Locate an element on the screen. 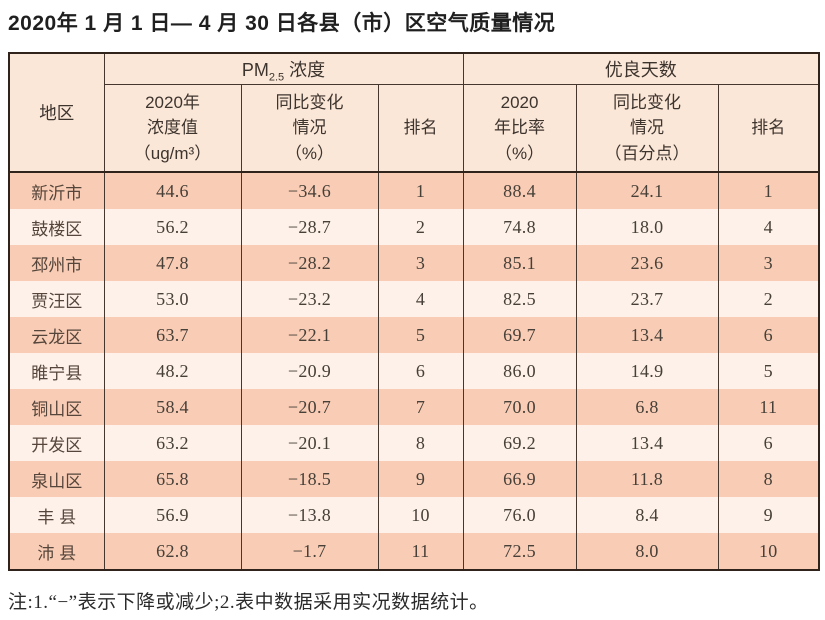 This screenshot has width=825, height=620. region-cell: 云龙区 is located at coordinates (56, 335).